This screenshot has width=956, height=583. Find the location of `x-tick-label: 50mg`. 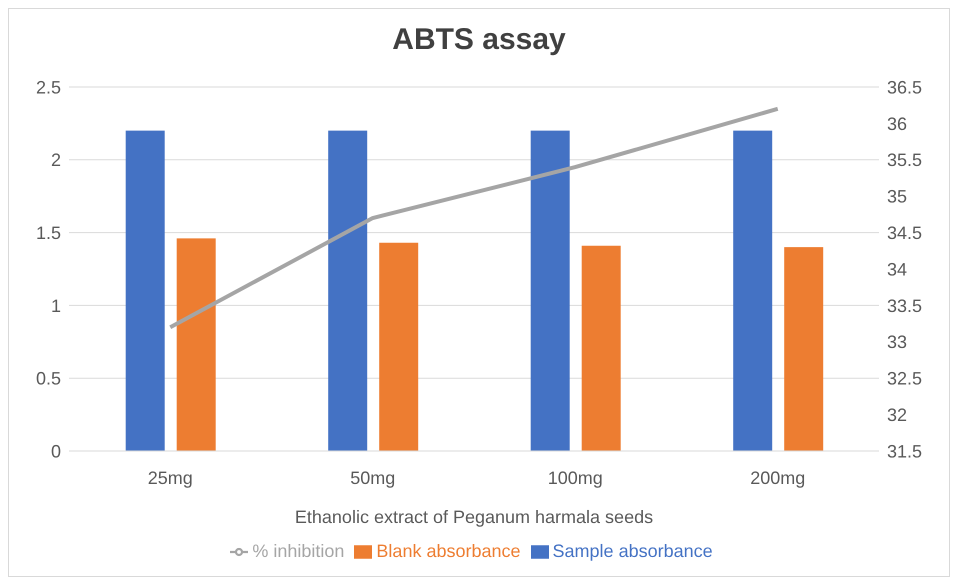

x-tick-label: 50mg is located at coordinates (373, 478).